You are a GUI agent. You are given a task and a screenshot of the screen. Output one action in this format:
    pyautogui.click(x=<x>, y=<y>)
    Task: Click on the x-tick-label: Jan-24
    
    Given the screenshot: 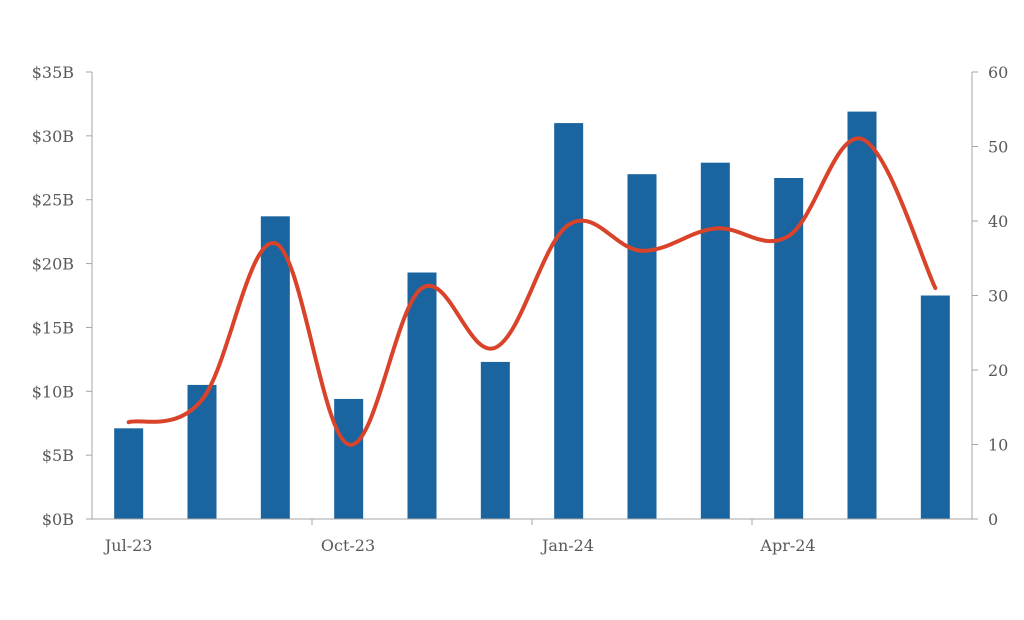 What is the action you would take?
    pyautogui.click(x=567, y=545)
    